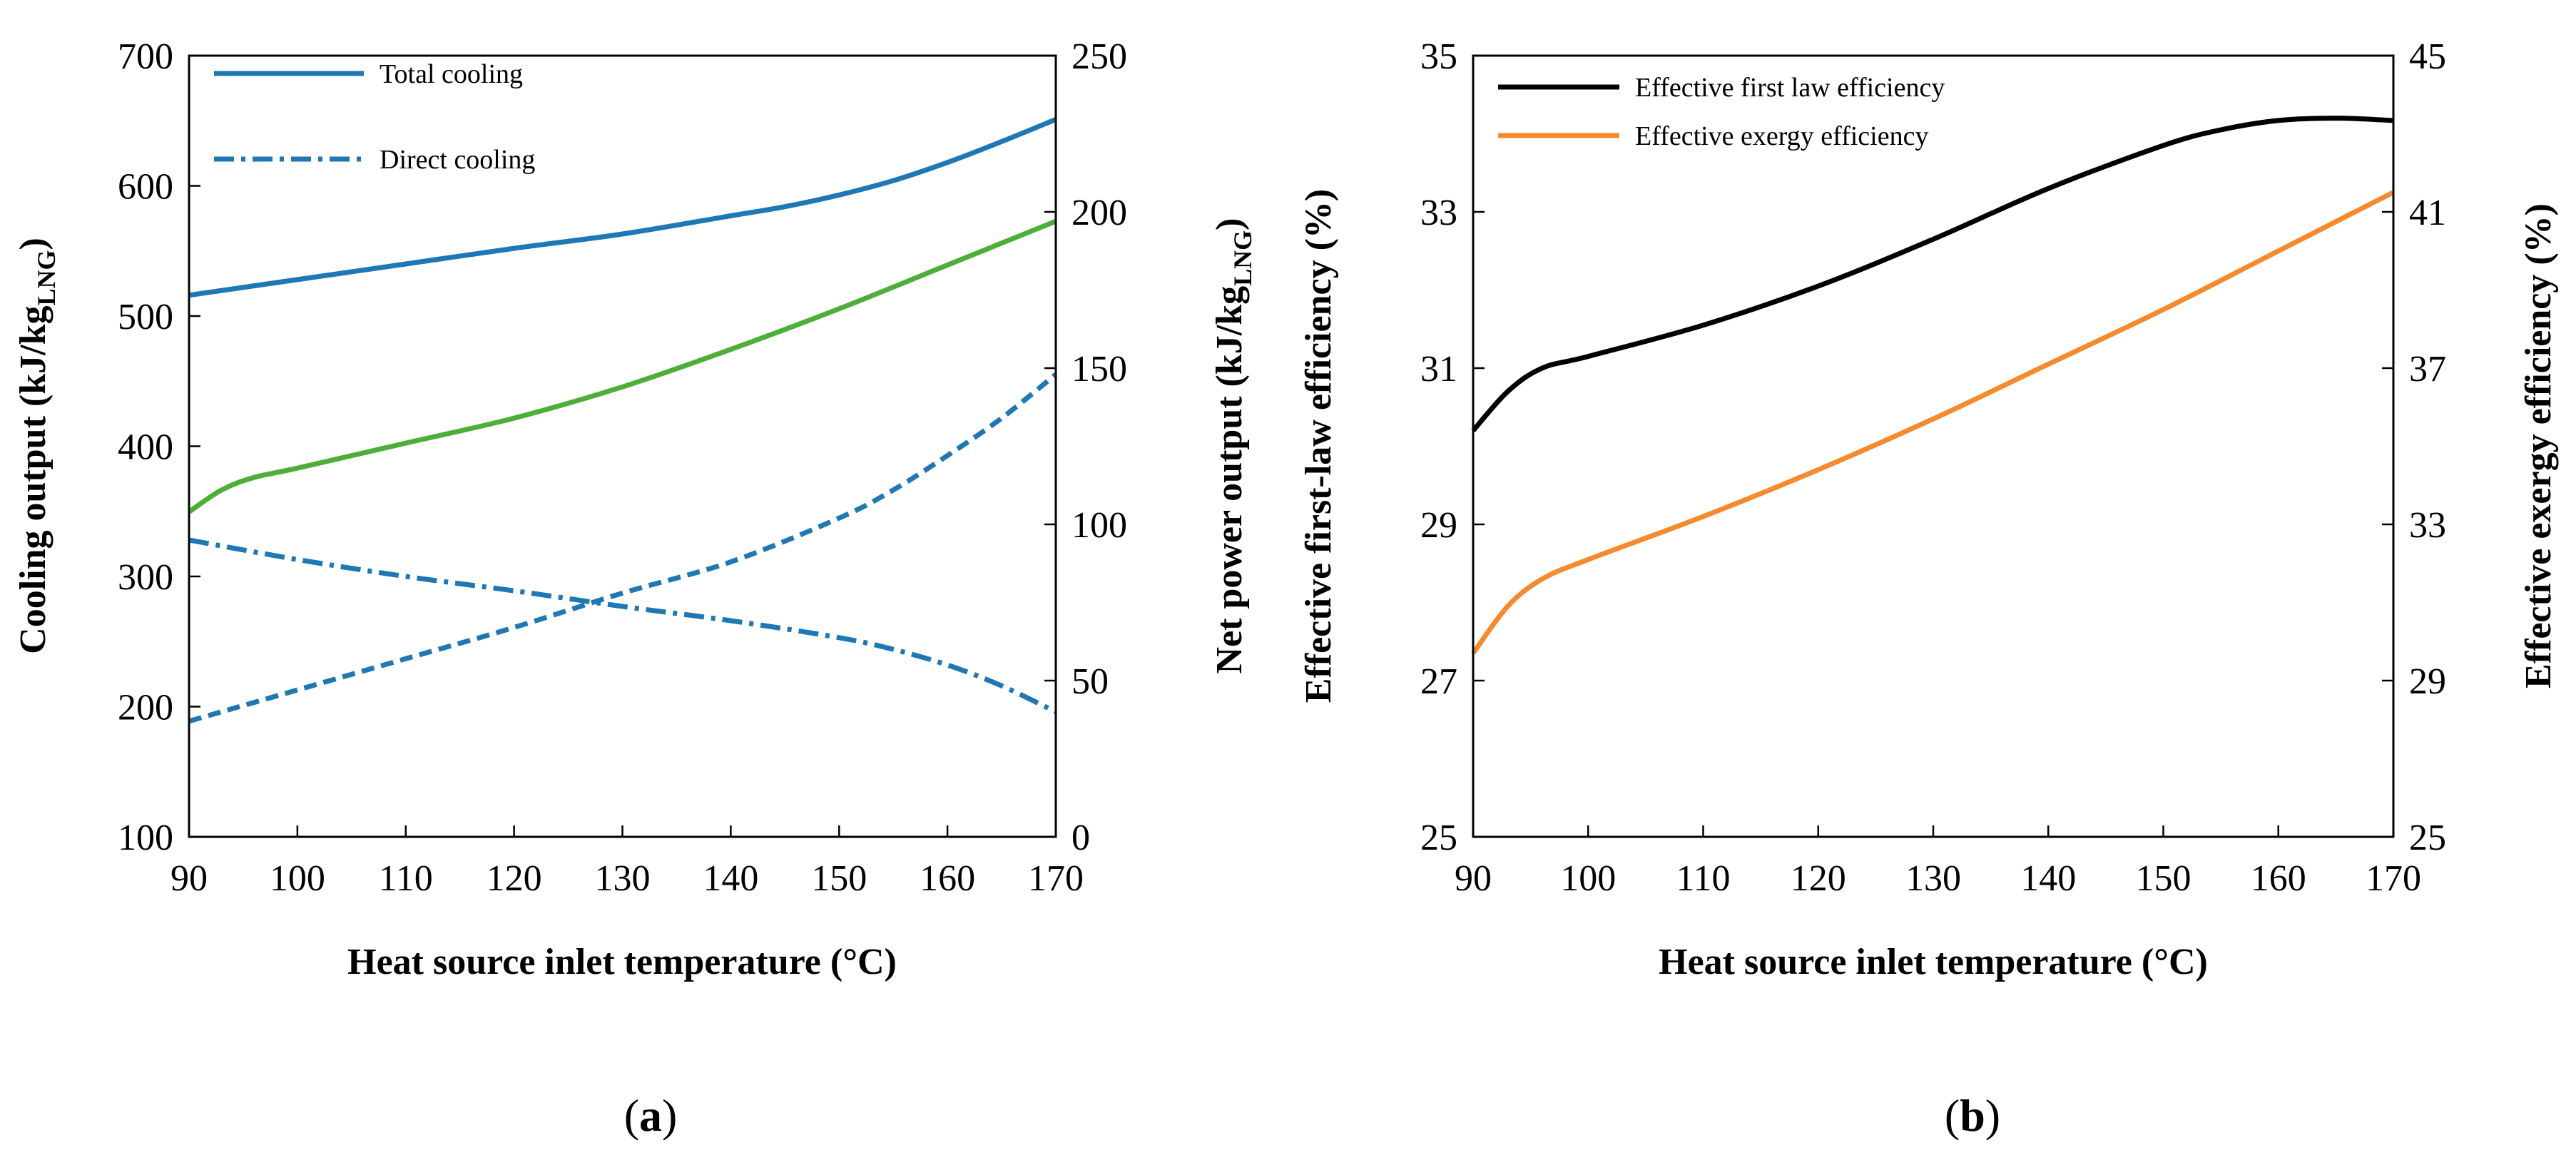 This screenshot has width=2576, height=1170. I want to click on chart-a-right-y-tick-label: 50, so click(1090, 681).